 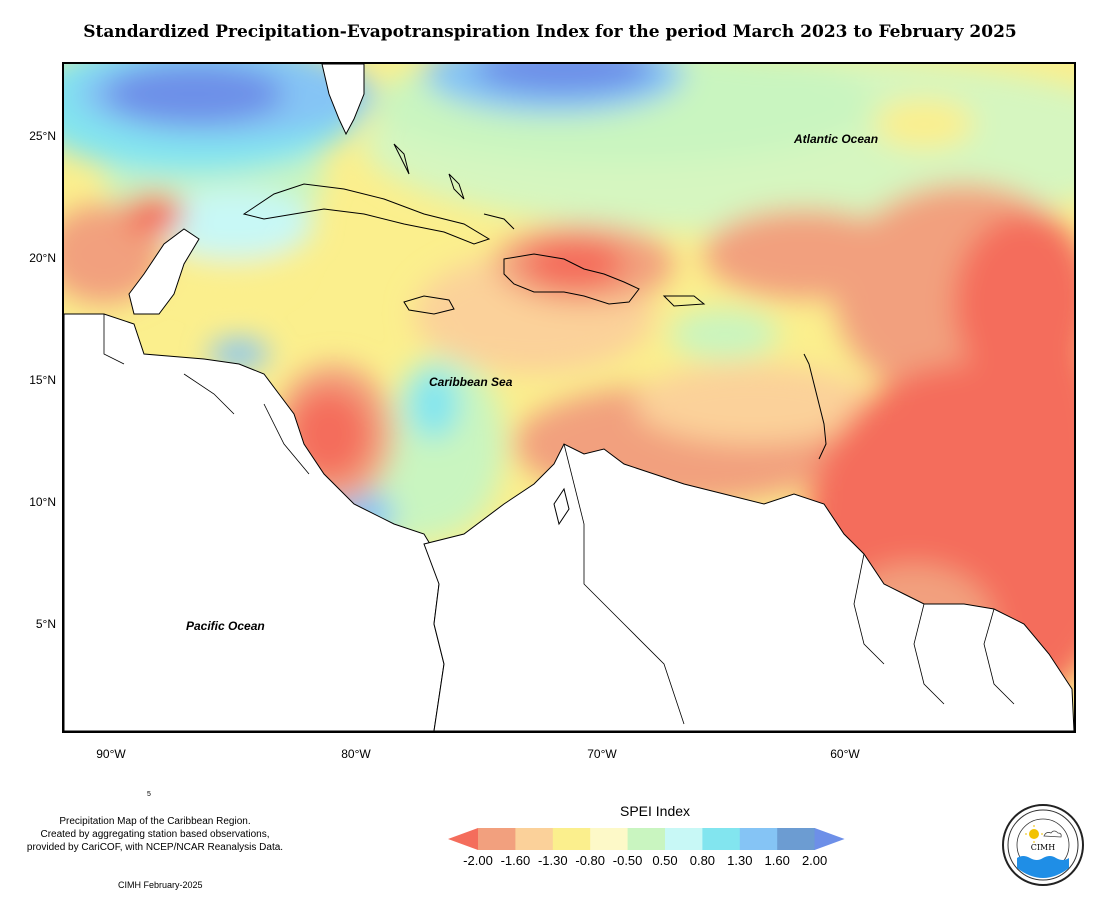 What do you see at coordinates (845, 754) in the screenshot?
I see `lon-label-60w: 60°W` at bounding box center [845, 754].